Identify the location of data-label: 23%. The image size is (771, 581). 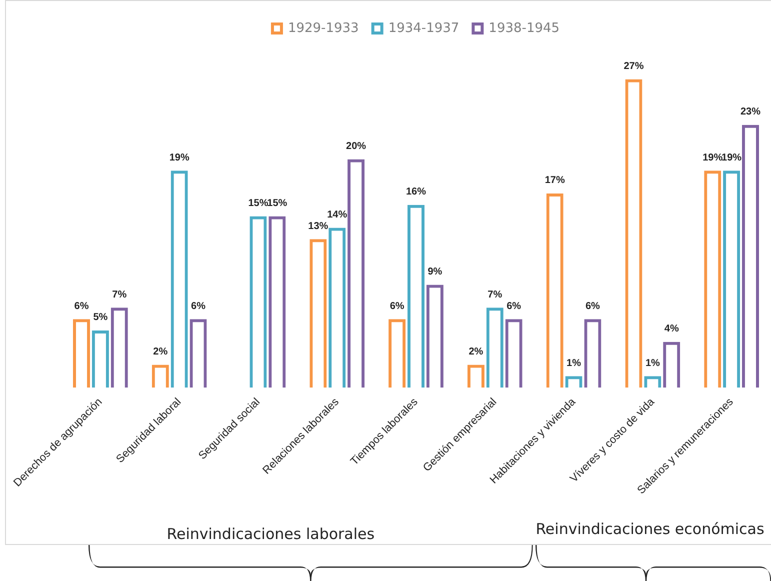
(750, 112).